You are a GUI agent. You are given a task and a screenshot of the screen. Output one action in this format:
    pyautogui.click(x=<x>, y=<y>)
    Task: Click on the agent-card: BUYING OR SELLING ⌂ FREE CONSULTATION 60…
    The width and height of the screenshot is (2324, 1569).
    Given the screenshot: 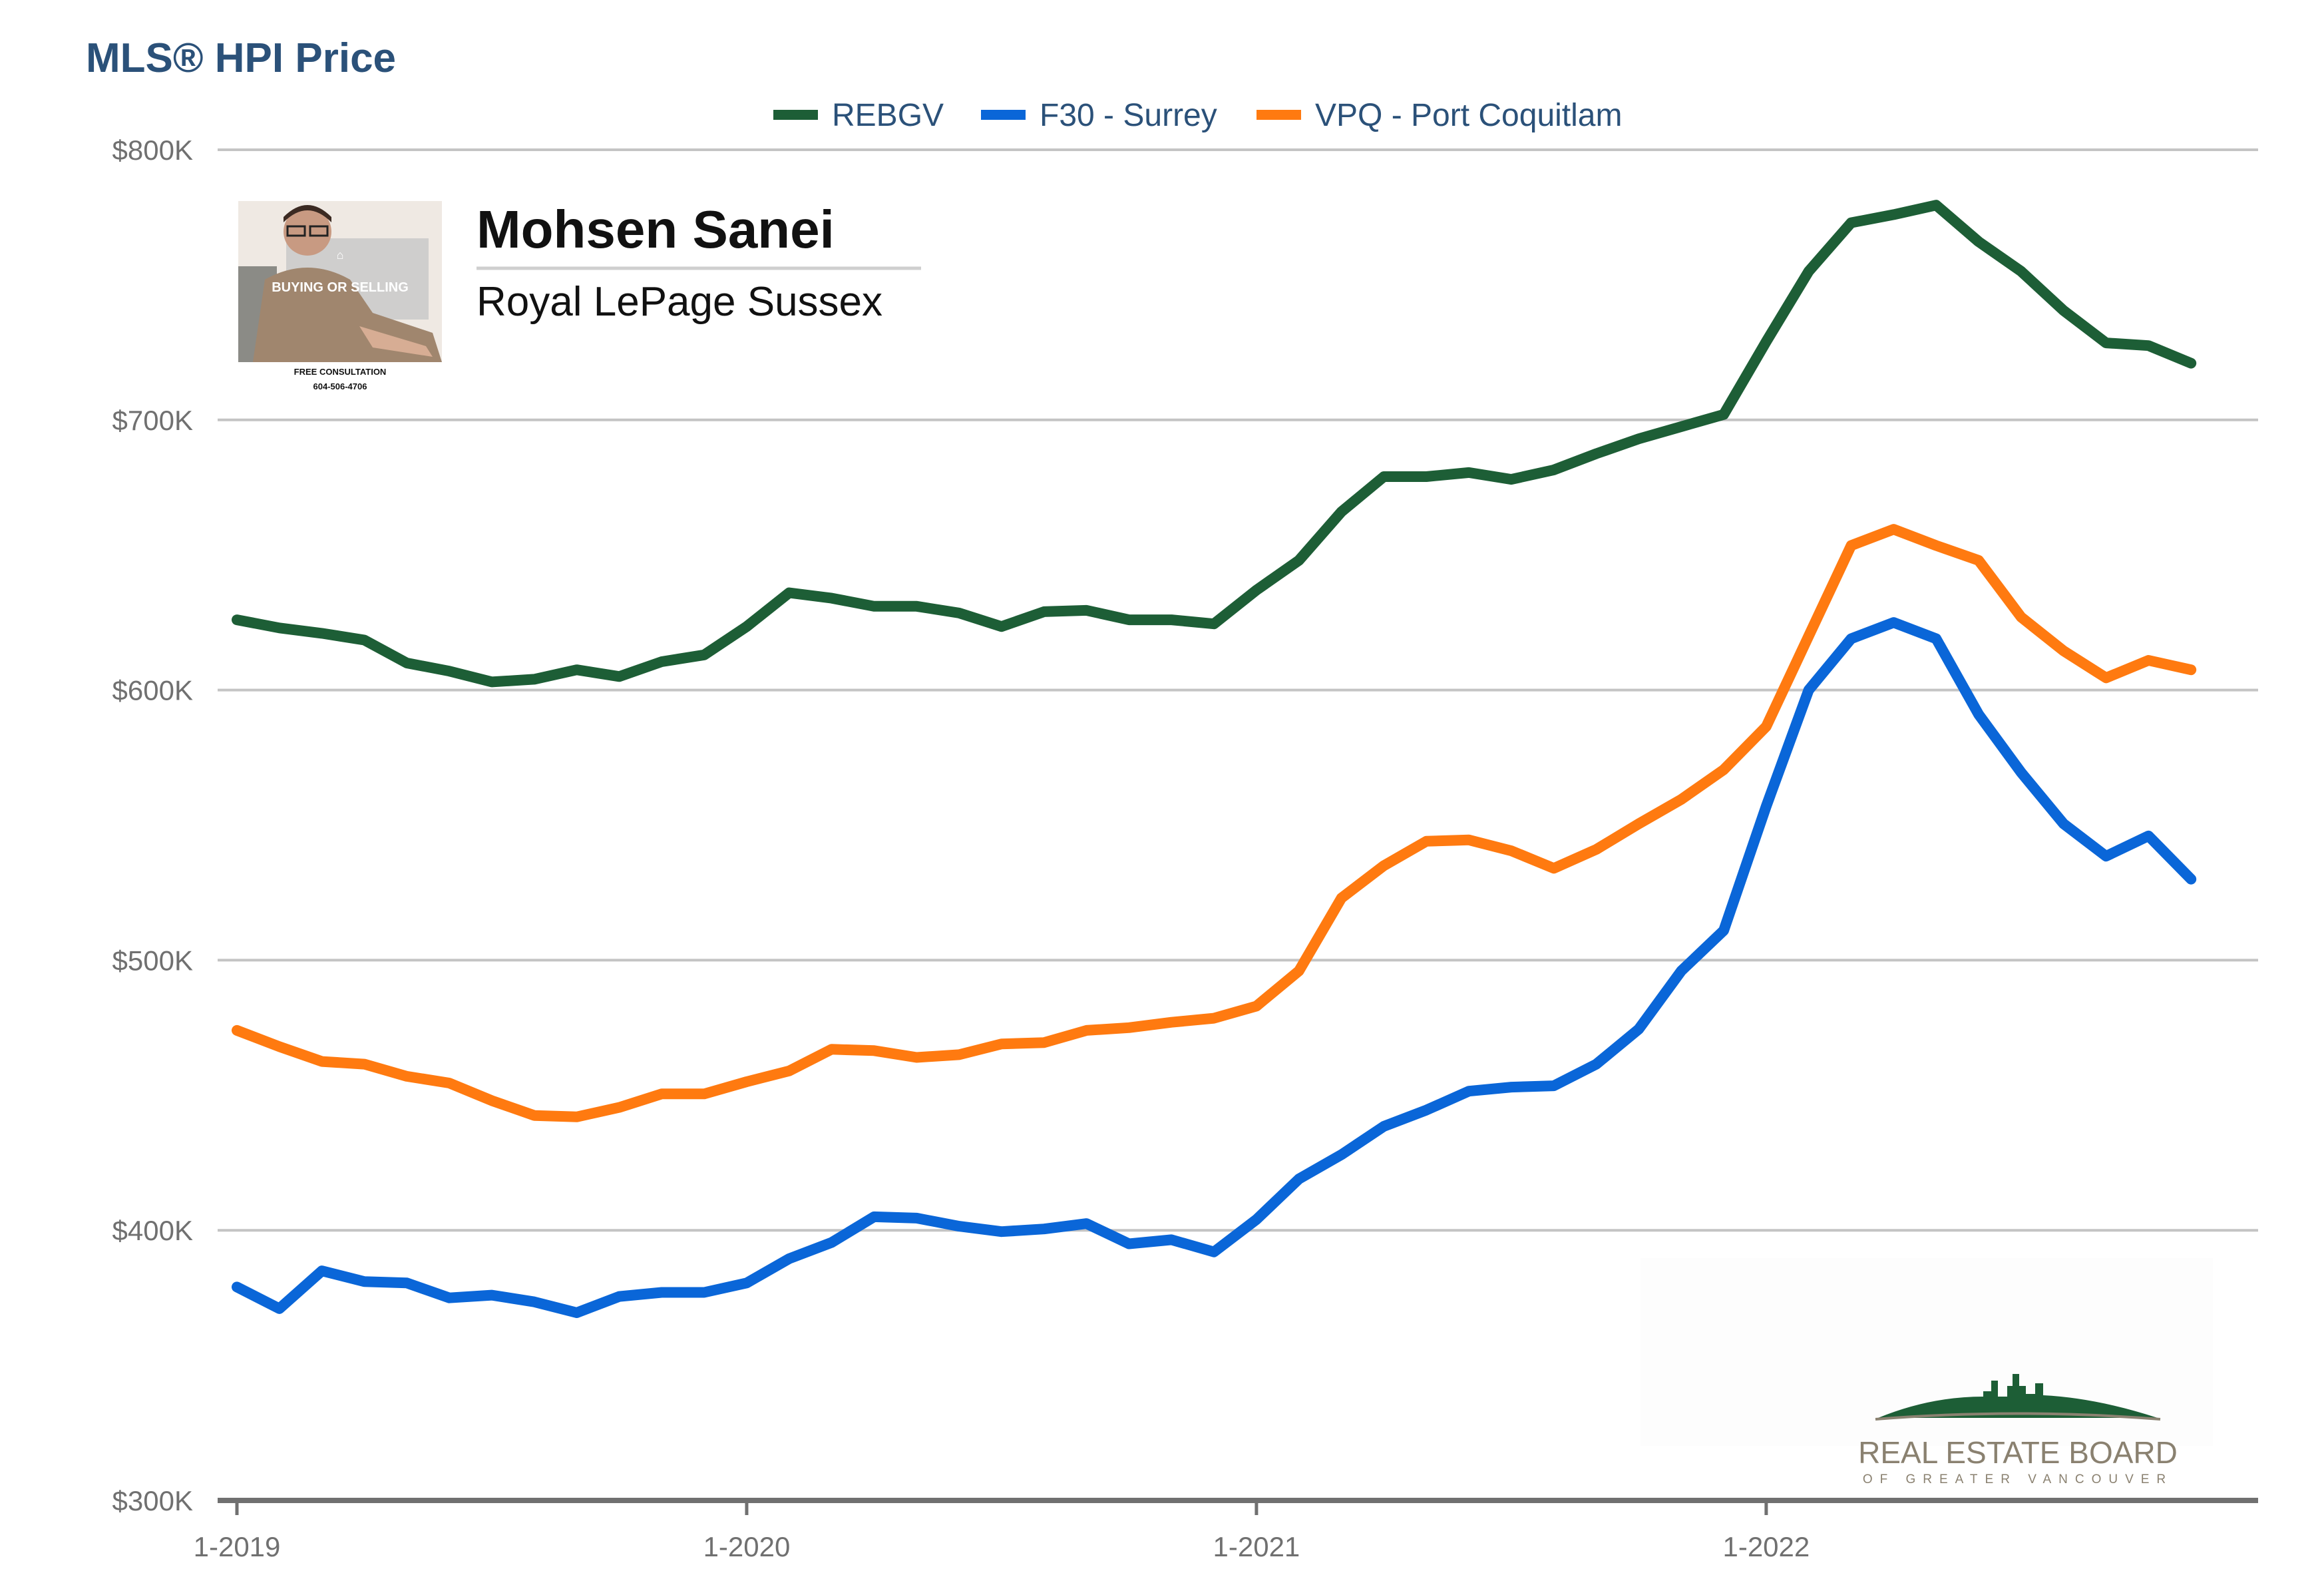 What is the action you would take?
    pyautogui.click(x=579, y=295)
    